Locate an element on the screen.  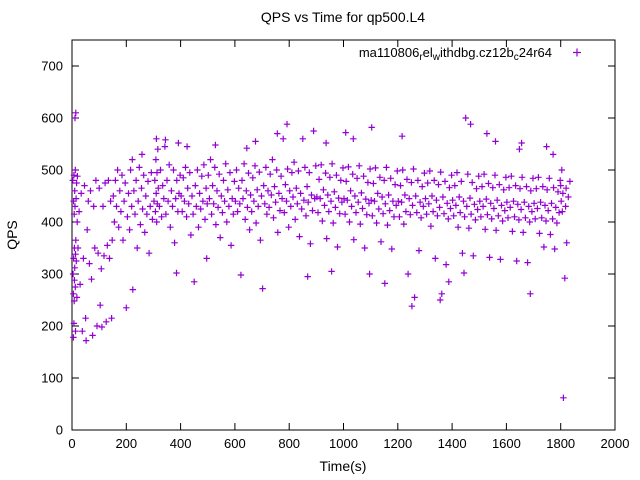
y-tick-label: 0 is located at coordinates (59, 430).